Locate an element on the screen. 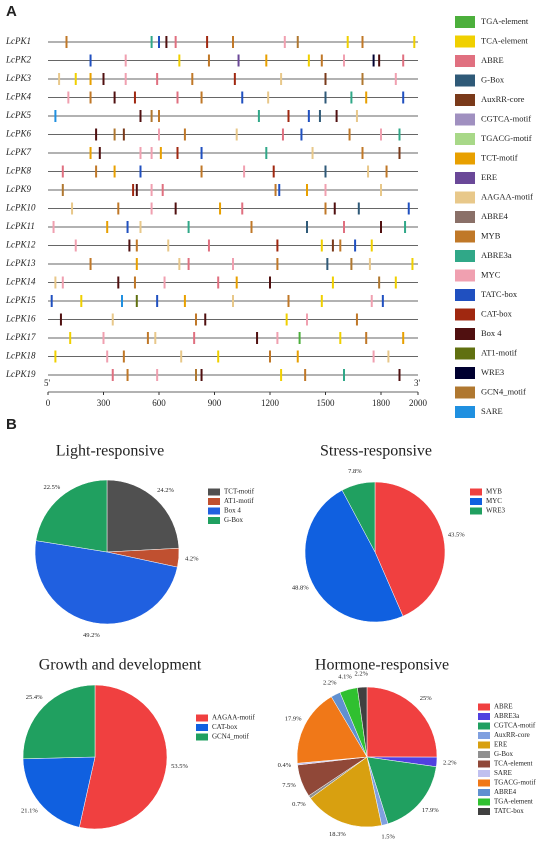 Image resolution: width=550 pixels, height=863 pixels. legend-label: ERE is located at coordinates (500, 745).